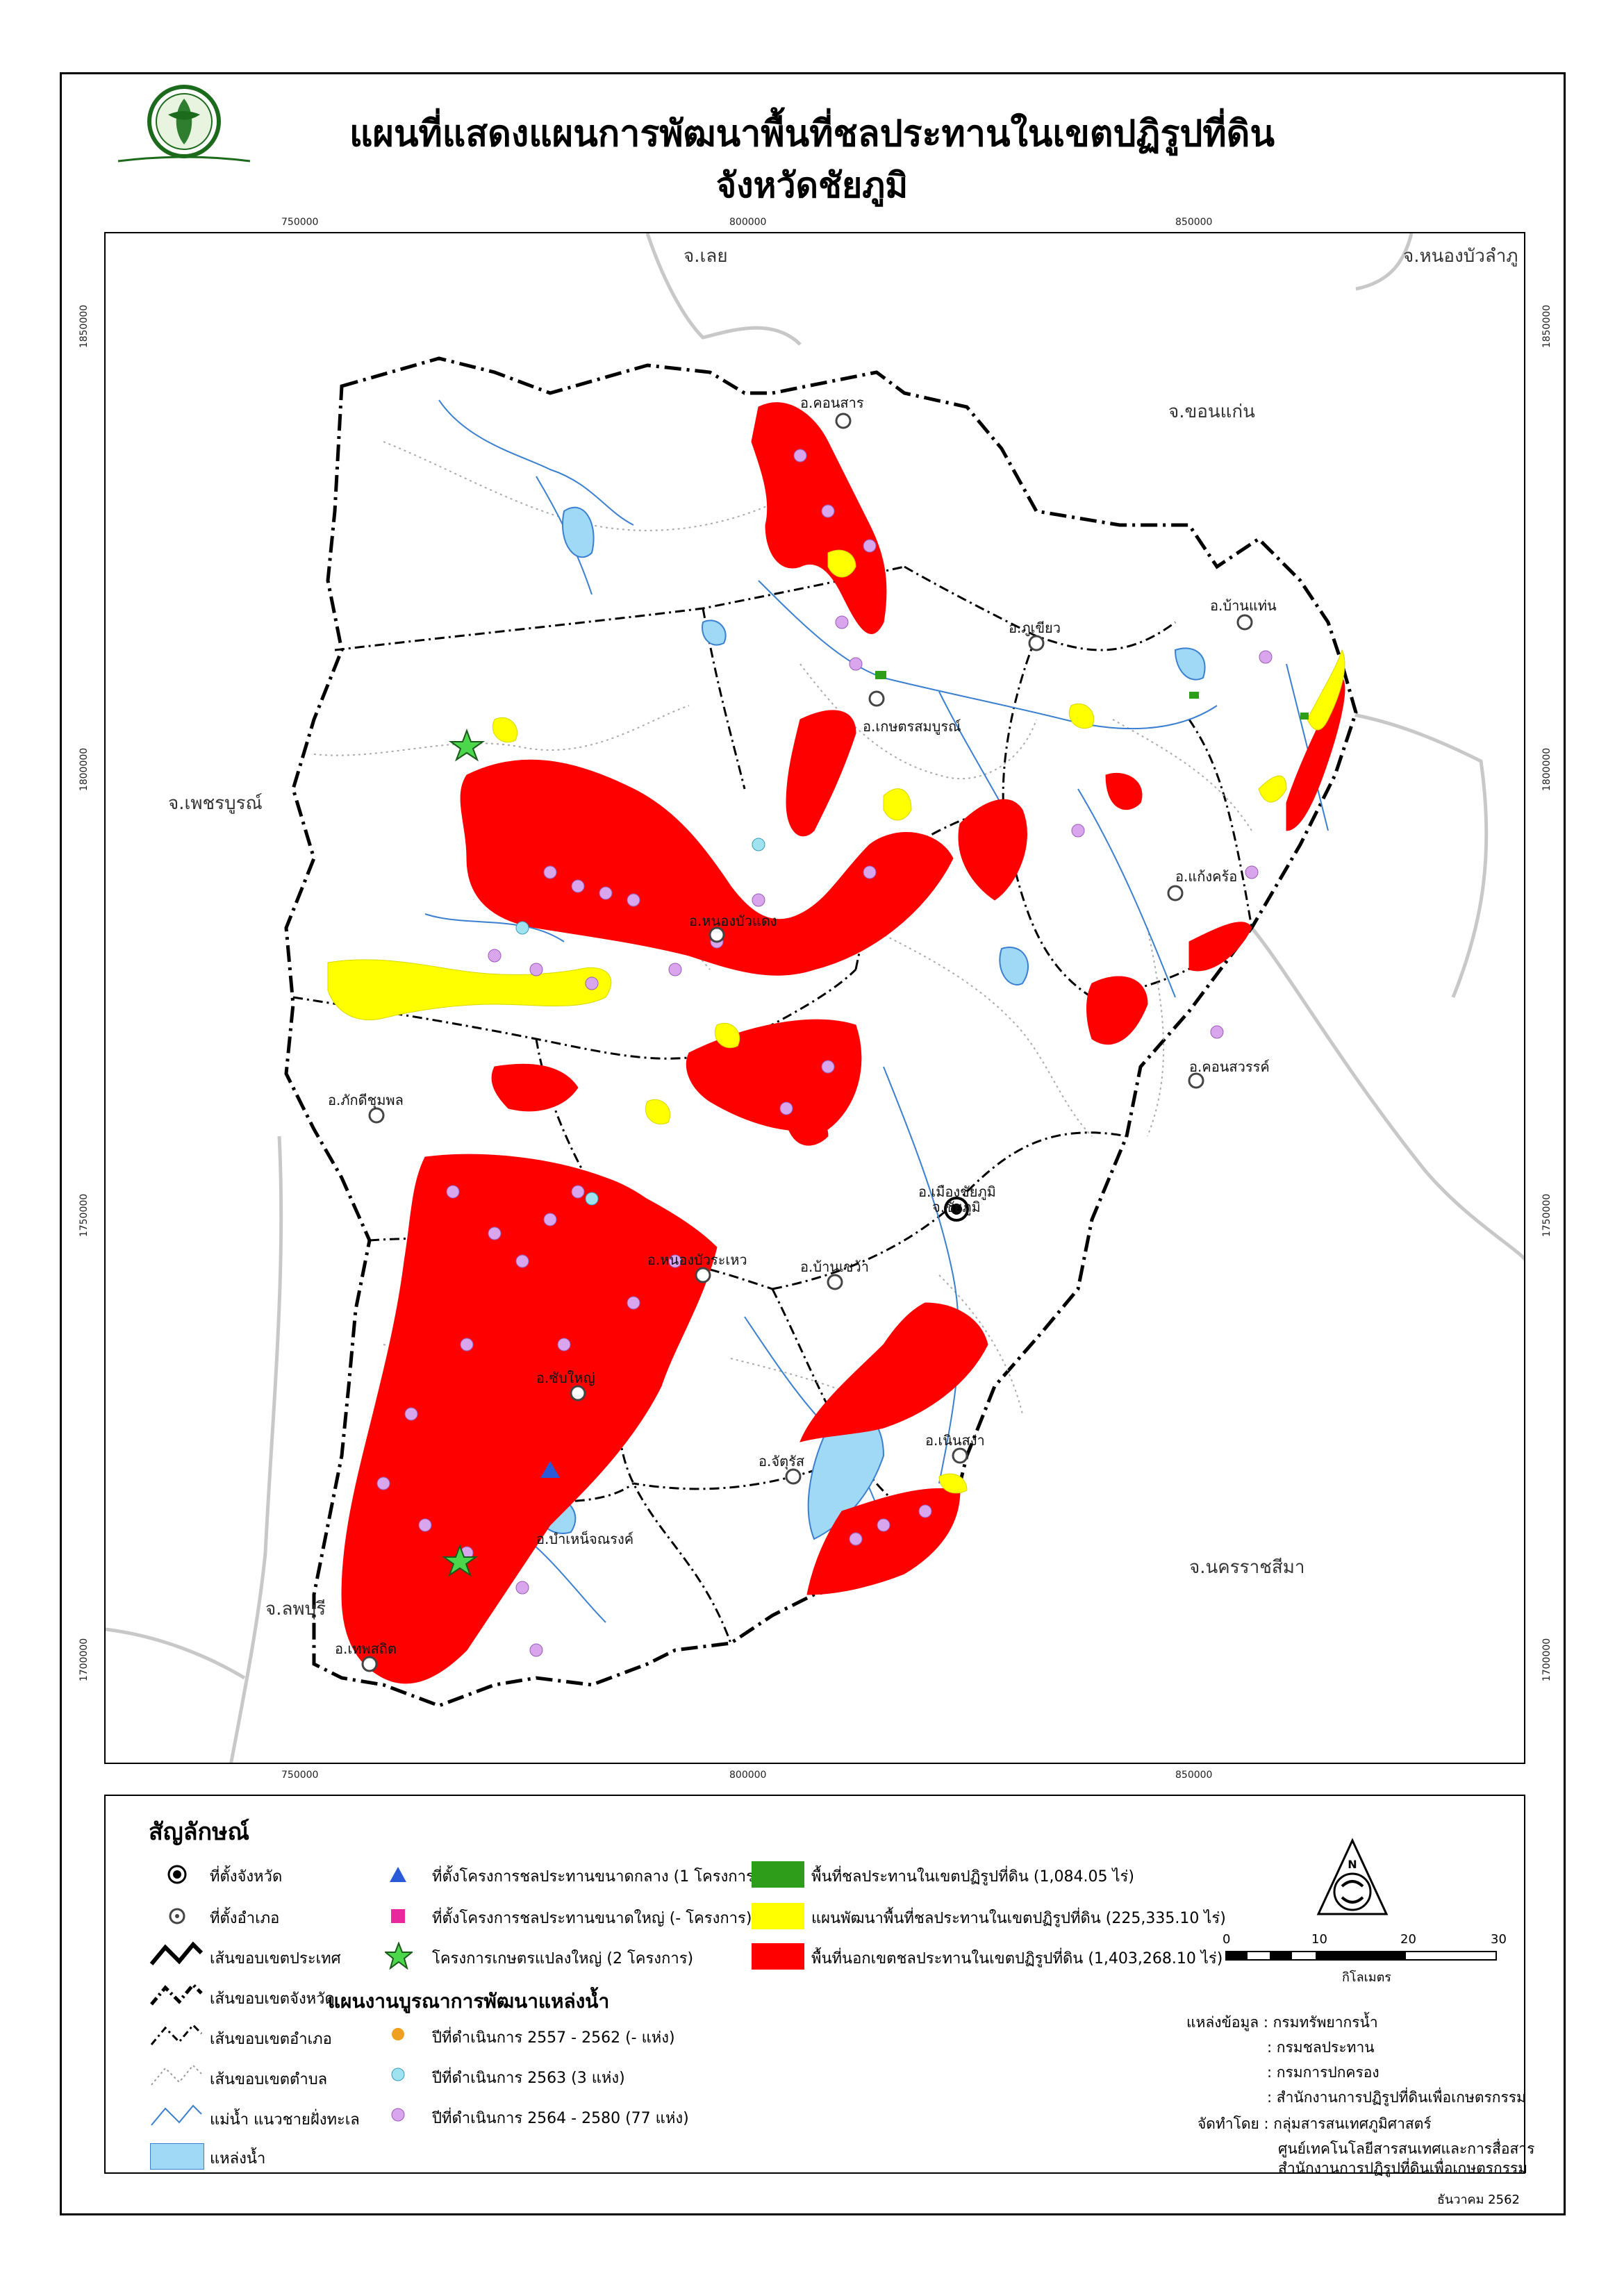 The width and height of the screenshot is (1624, 2296). I want to click on grid-top-1: 750000, so click(300, 223).